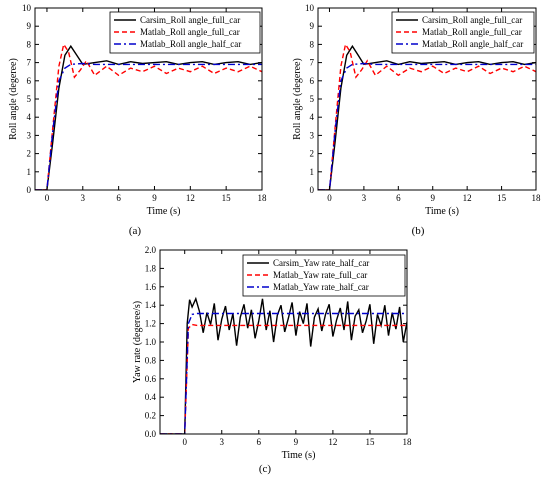 The height and width of the screenshot is (478, 550). I want to click on legend-box, so click(324, 275).